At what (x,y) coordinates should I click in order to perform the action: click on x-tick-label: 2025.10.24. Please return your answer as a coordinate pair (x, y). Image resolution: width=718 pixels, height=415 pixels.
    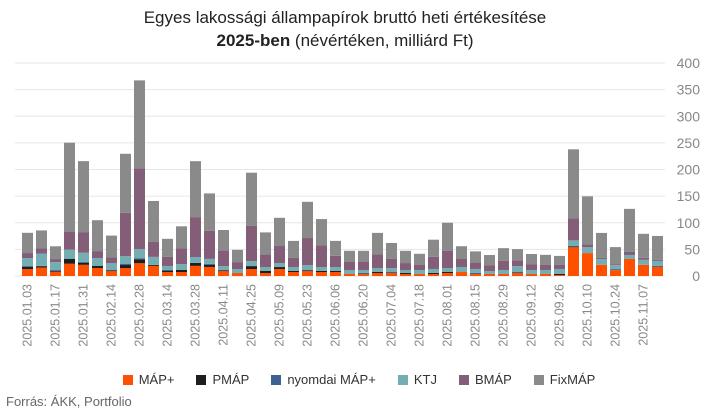
    Looking at the image, I should click on (616, 315).